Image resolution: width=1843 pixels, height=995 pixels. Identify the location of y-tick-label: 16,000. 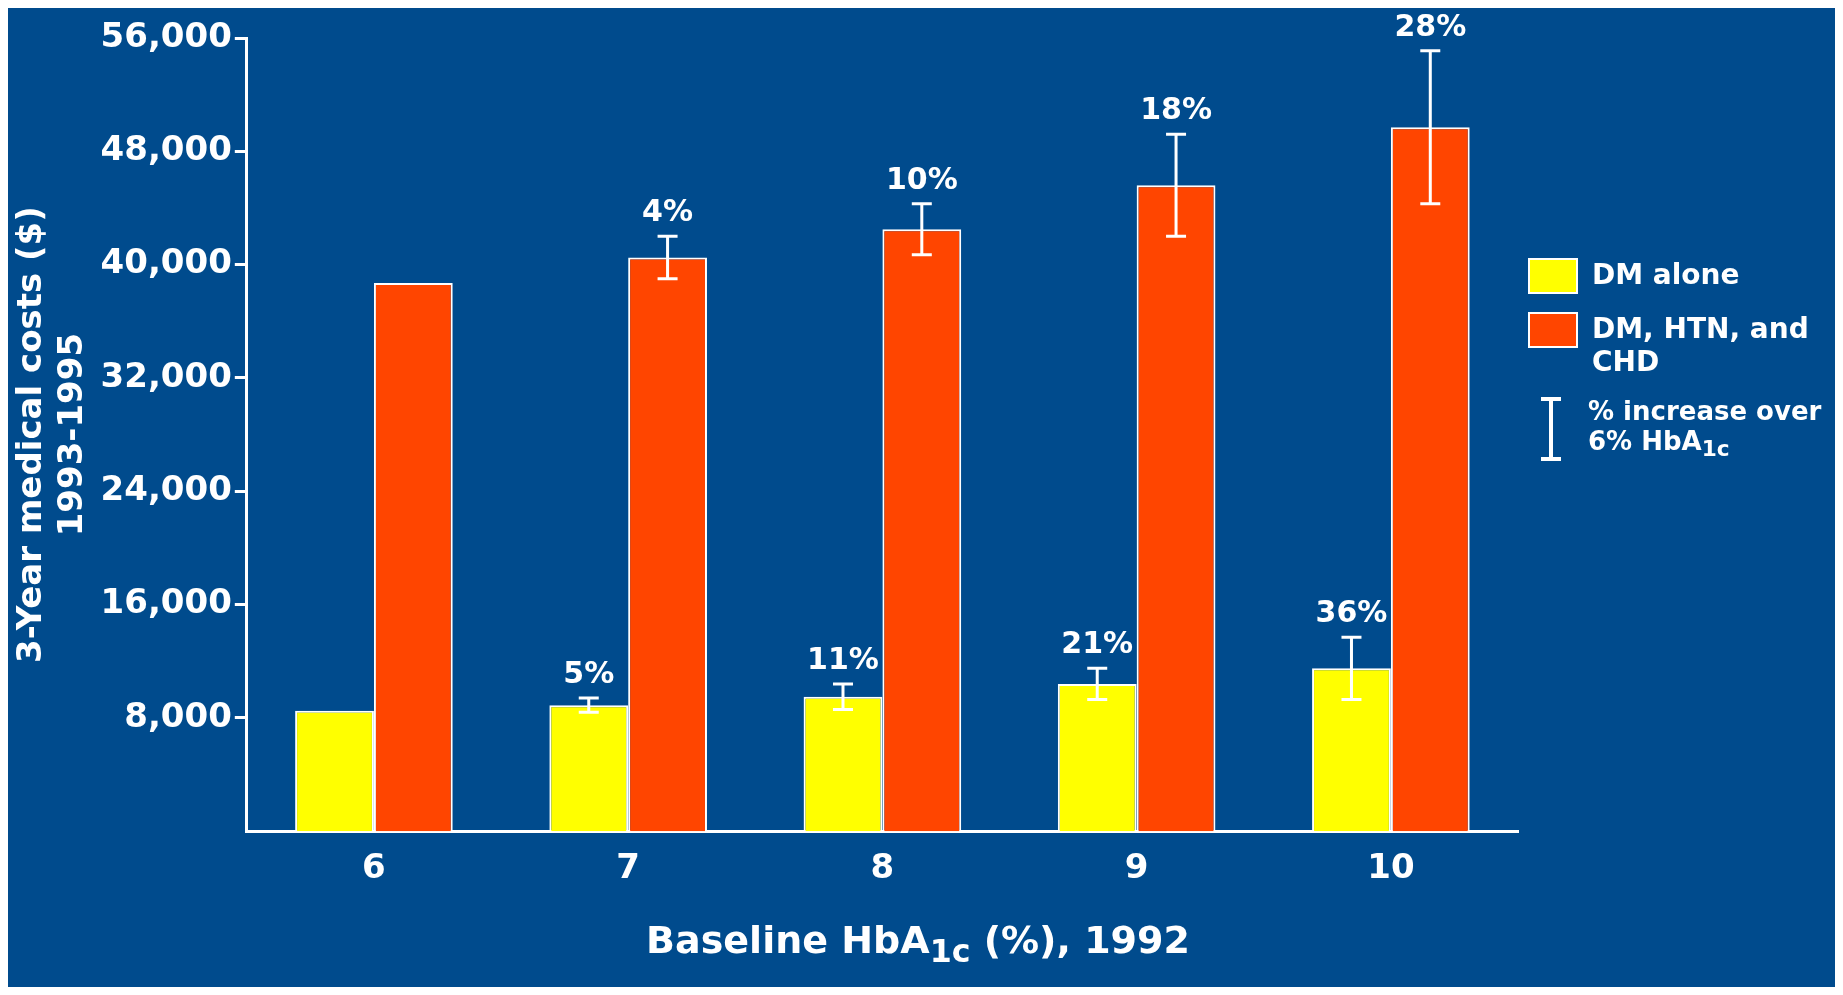
(166, 601).